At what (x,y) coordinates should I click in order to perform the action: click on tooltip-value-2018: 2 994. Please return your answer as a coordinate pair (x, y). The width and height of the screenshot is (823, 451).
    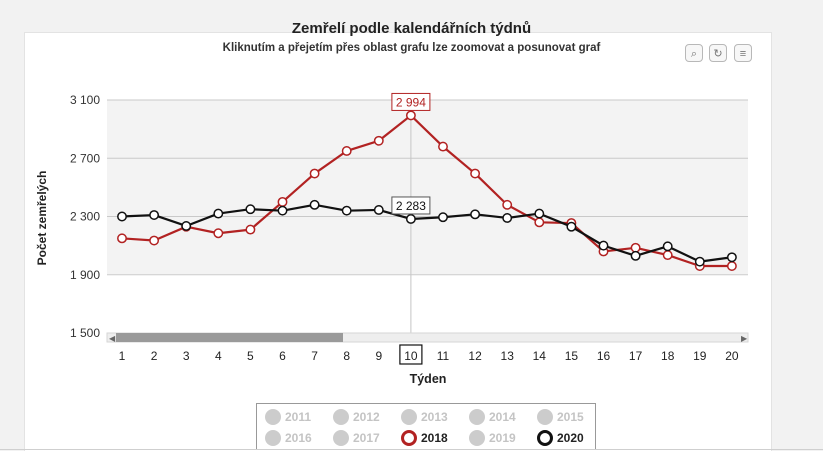
    Looking at the image, I should click on (411, 102).